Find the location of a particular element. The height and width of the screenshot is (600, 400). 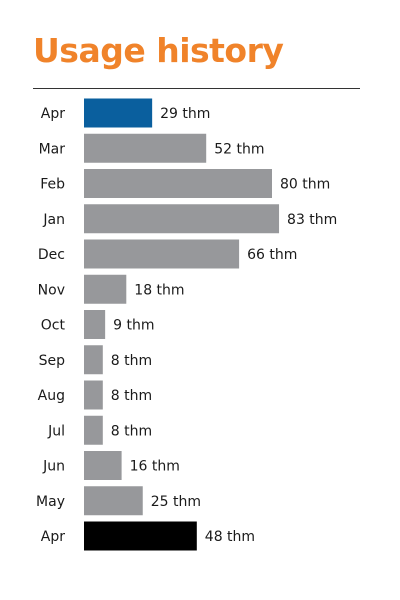

category-label: Sep is located at coordinates (52, 361).